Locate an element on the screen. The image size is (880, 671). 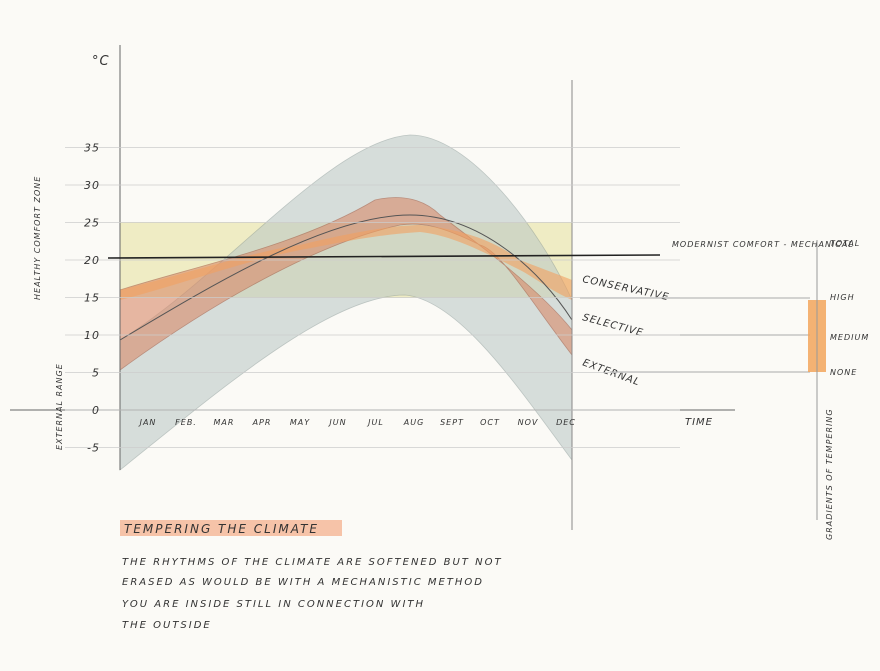
month-label: NOV is located at coordinates (528, 422).